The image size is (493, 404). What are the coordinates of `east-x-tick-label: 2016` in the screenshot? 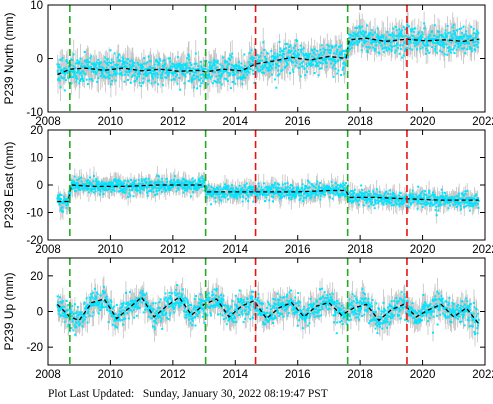 It's located at (298, 250).